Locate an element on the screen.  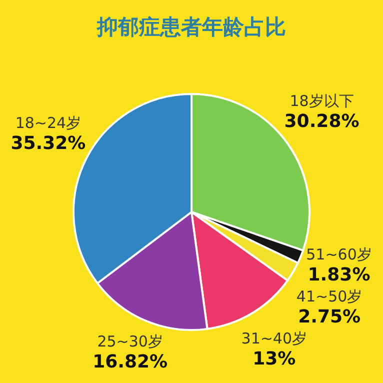
slice-label: 25~30岁 is located at coordinates (130, 341).